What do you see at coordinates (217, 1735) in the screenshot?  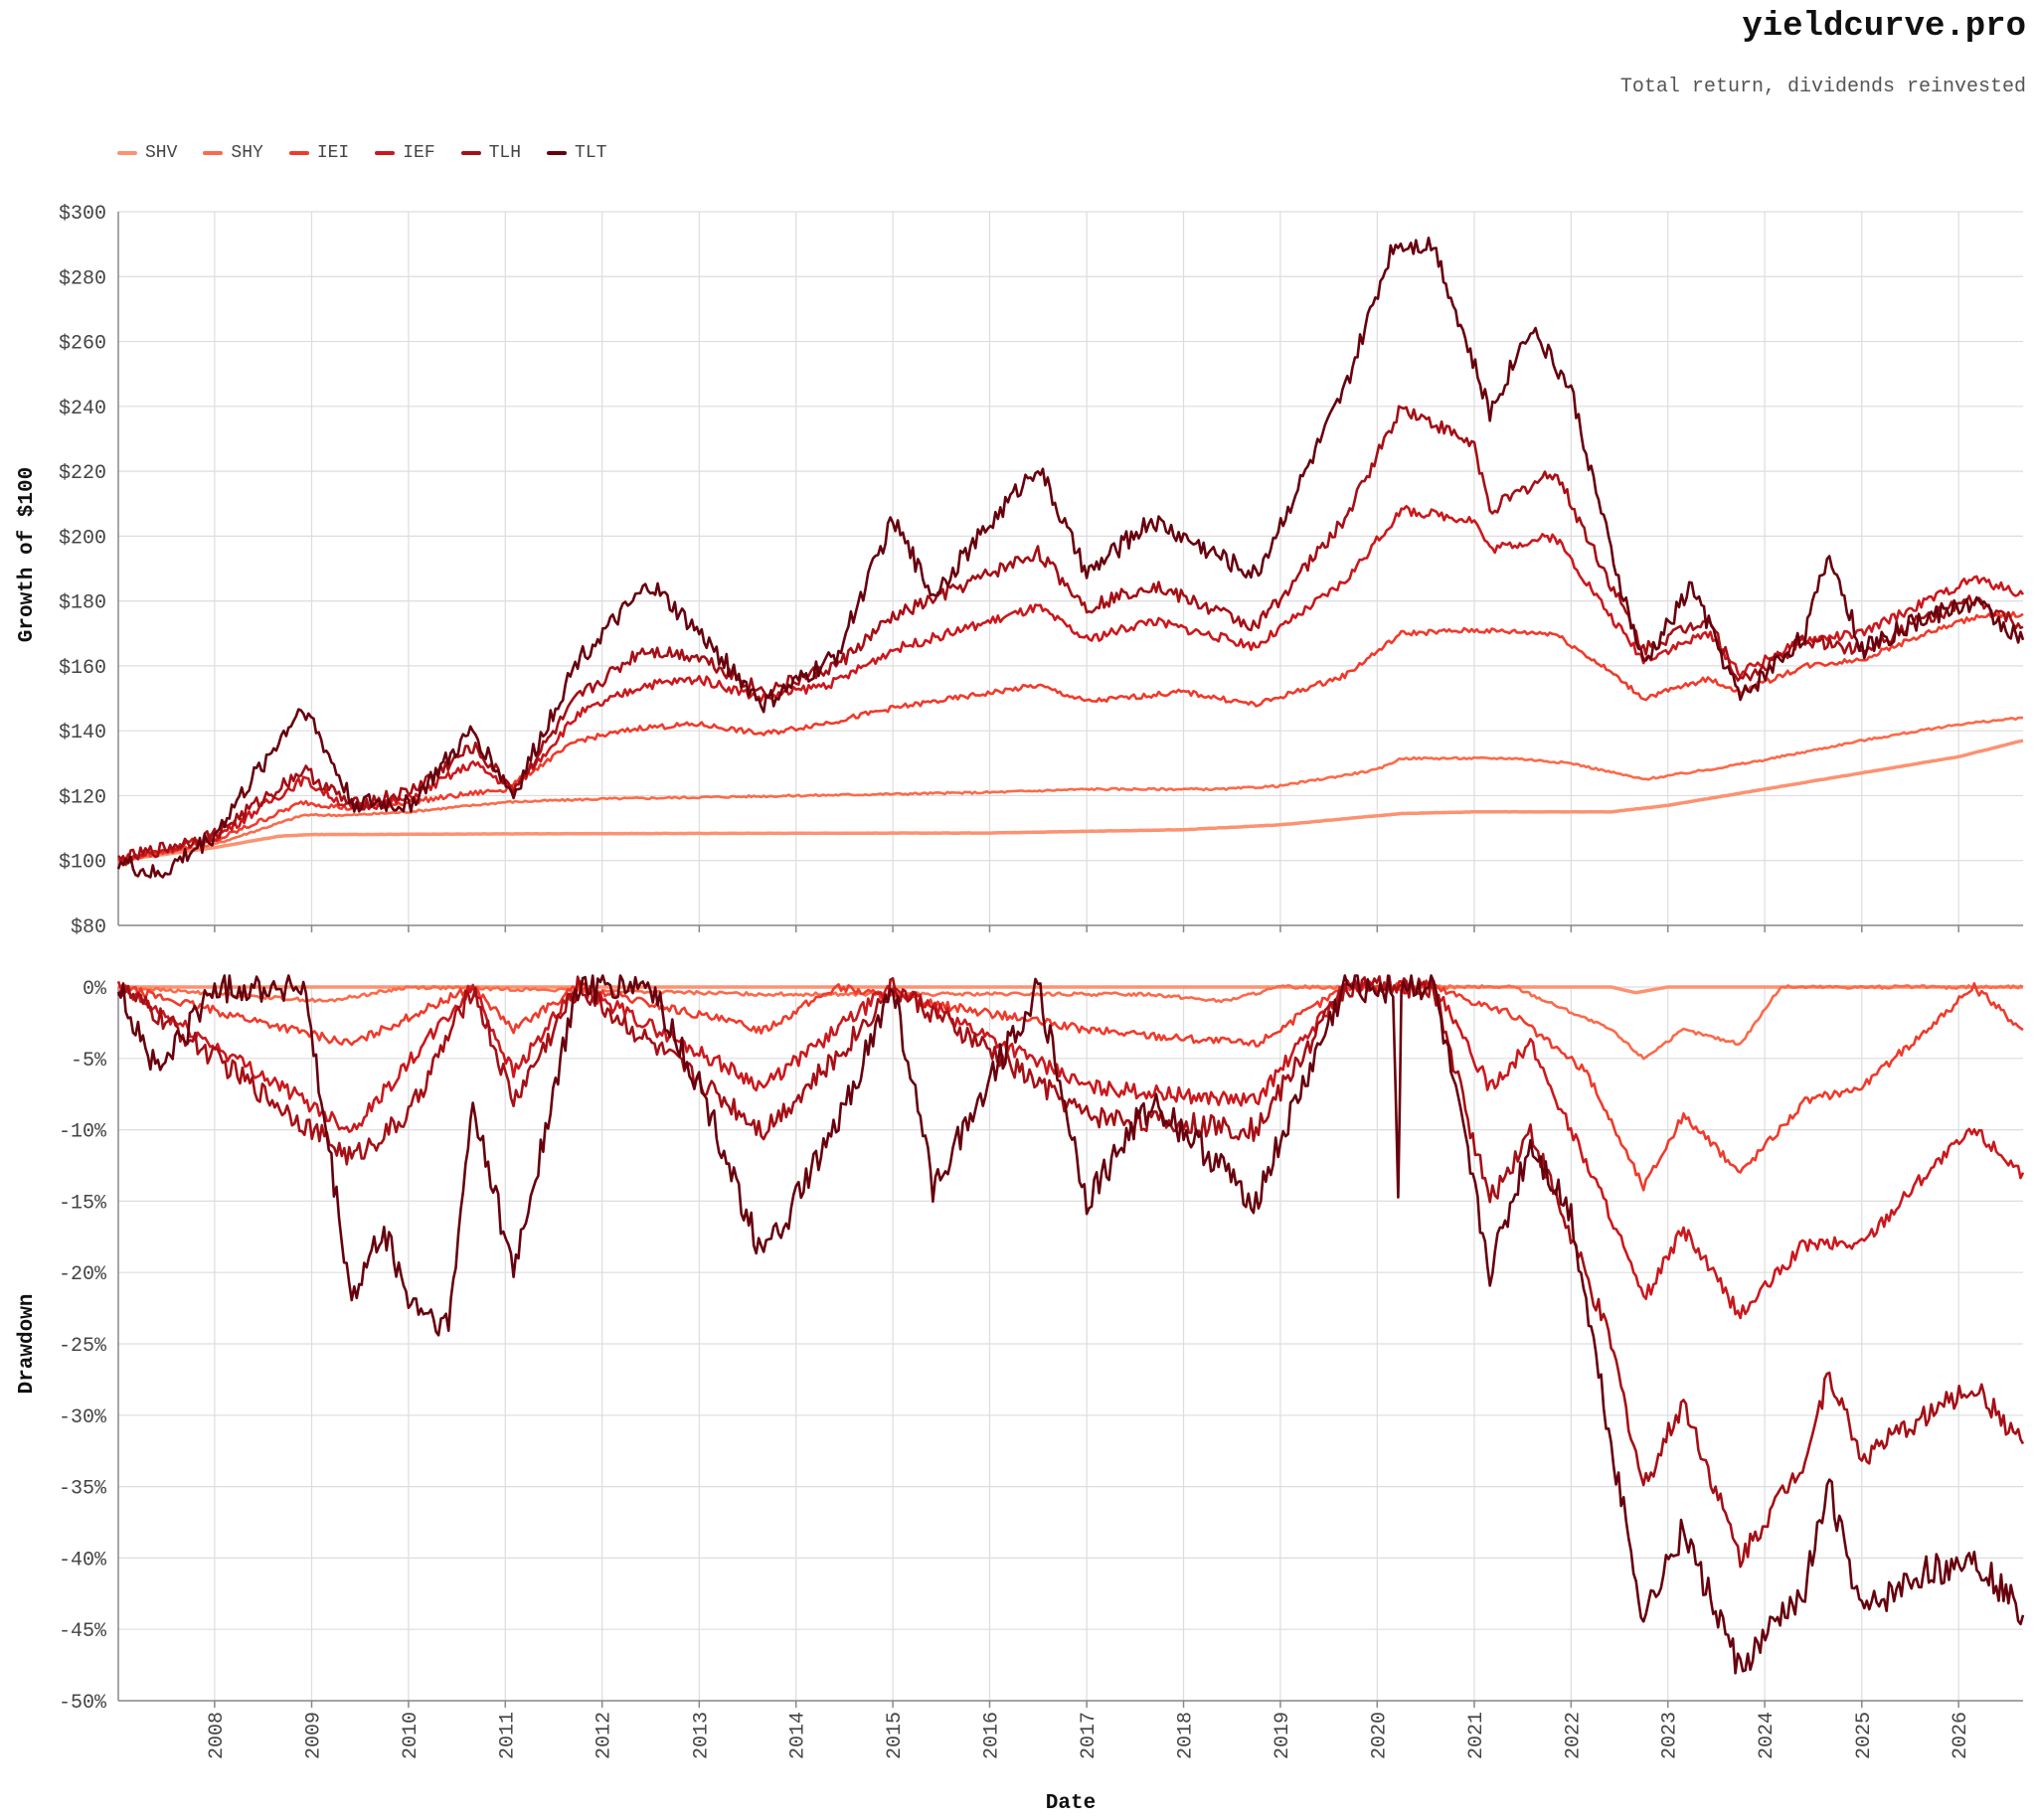 I see `x-tick-label: 2008` at bounding box center [217, 1735].